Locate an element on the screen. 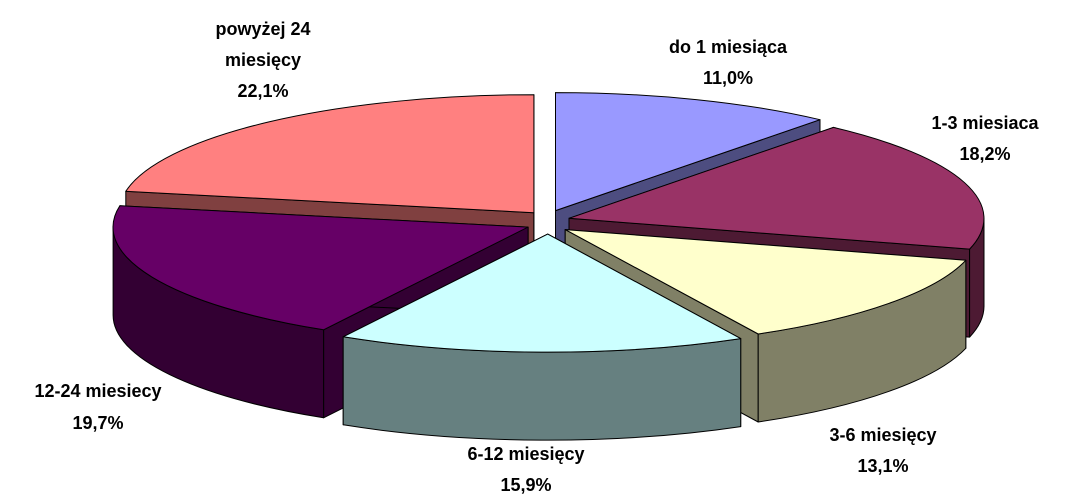  slice-value-3-6-miesiecy: 13,1% is located at coordinates (882, 466).